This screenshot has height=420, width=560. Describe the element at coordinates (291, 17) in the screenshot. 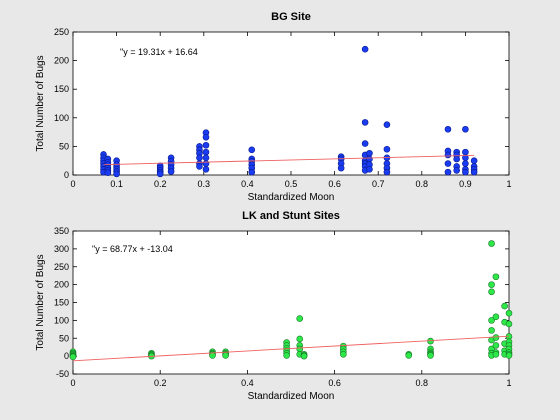

I see `chart-title: BG Site` at that location.